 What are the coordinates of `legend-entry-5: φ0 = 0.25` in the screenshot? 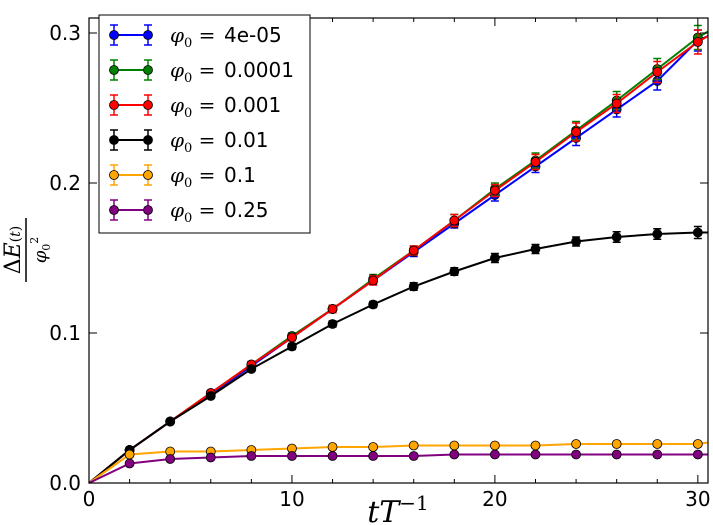 It's located at (189, 212).